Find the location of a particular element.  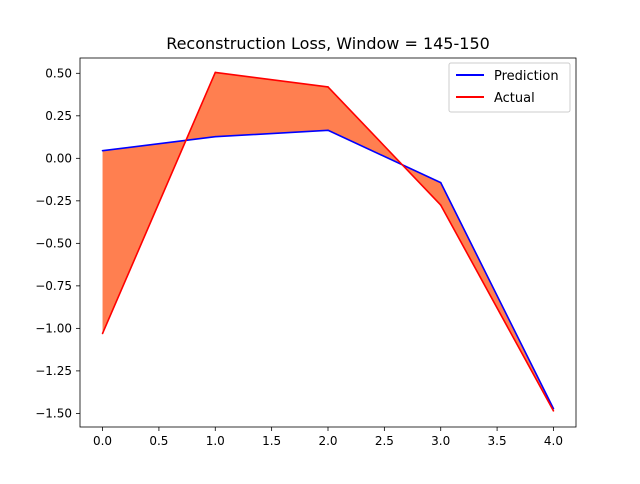

chart-title: Reconstruction Loss, Window = 145-150 is located at coordinates (328, 43).